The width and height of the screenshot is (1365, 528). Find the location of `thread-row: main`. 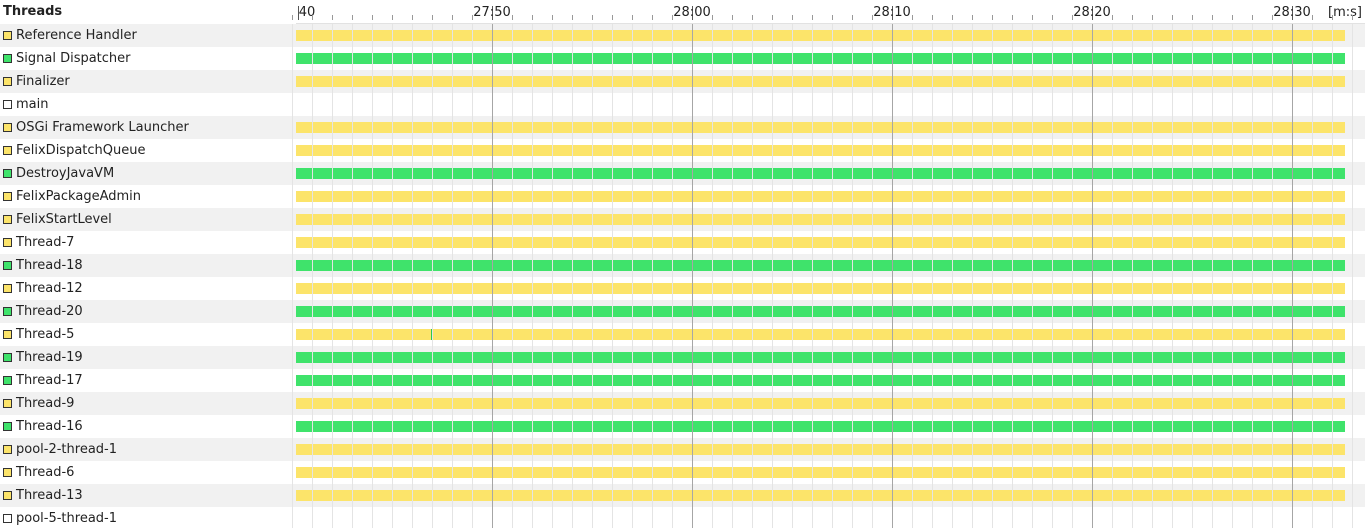

thread-row: main is located at coordinates (682, 104).